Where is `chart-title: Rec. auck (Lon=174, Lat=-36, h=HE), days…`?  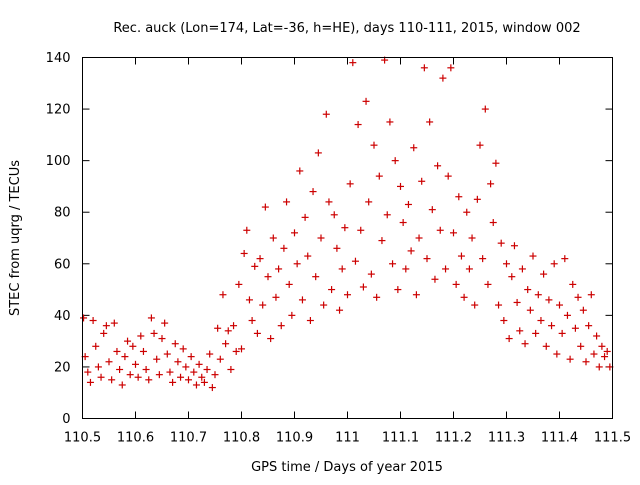 chart-title: Rec. auck (Lon=174, Lat=-36, h=HE), days… is located at coordinates (346, 28).